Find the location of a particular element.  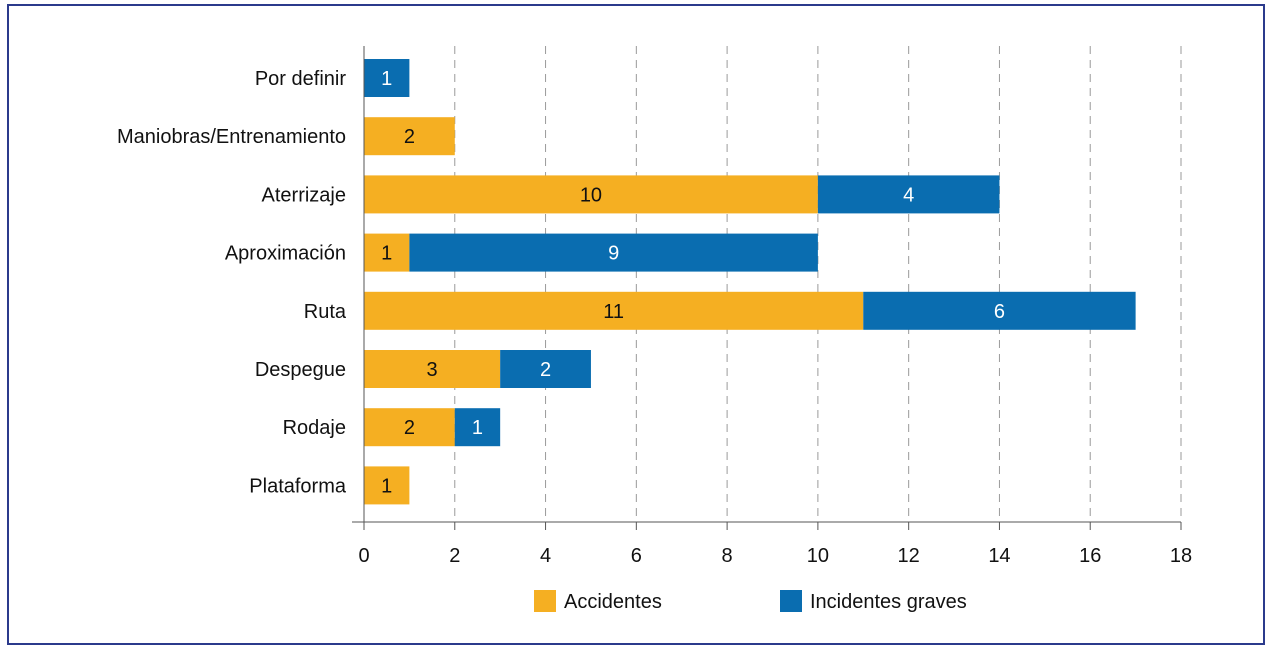

category-label: Ruta is located at coordinates (325, 312).